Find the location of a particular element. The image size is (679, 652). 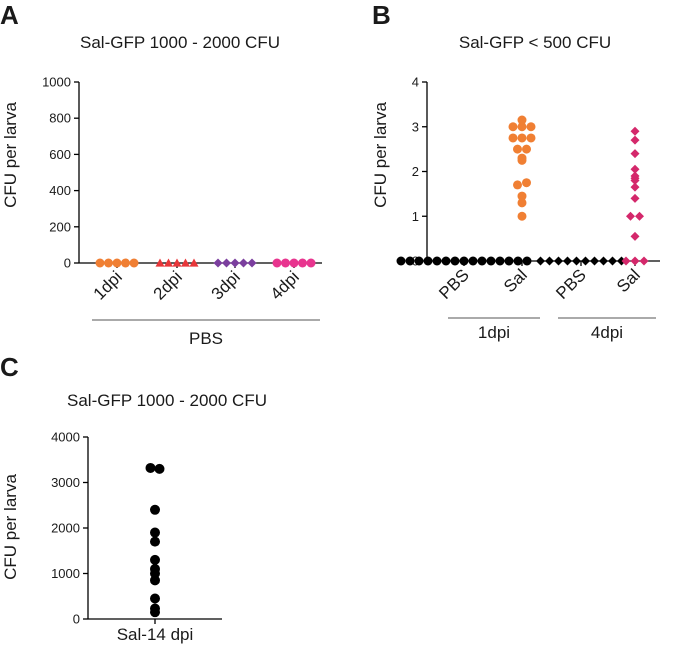

y-tick-label: 400 is located at coordinates (60, 190).